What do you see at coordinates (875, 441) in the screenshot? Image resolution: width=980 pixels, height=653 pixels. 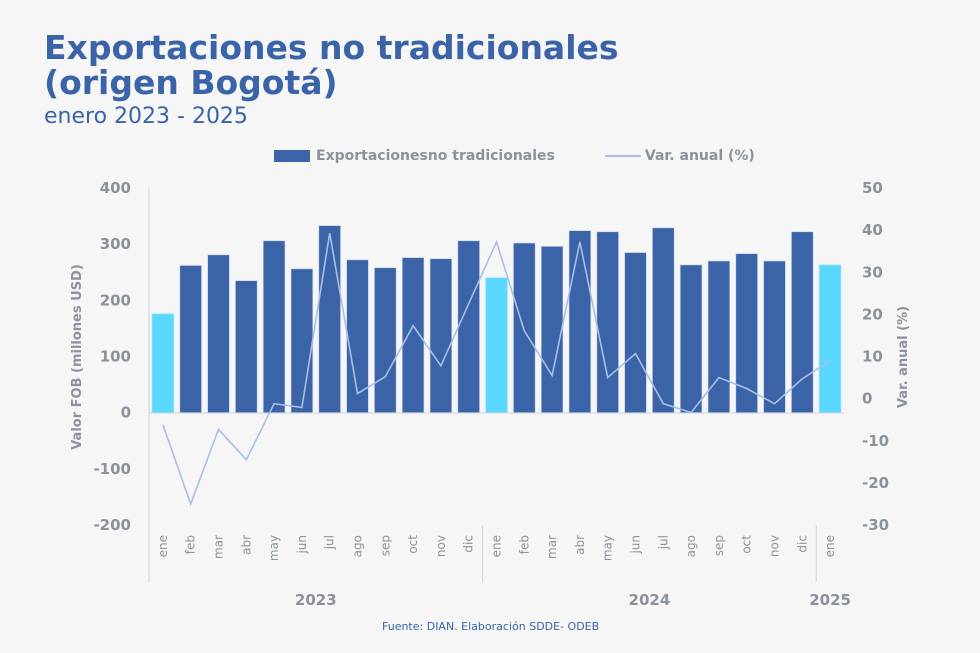 I see `right-tick-label: -10` at bounding box center [875, 441].